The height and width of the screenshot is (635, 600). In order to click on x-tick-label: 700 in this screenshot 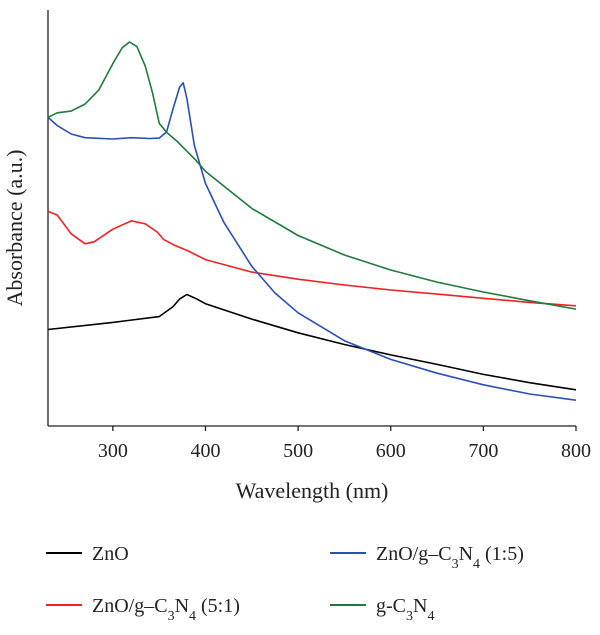, I will do `click(483, 451)`.